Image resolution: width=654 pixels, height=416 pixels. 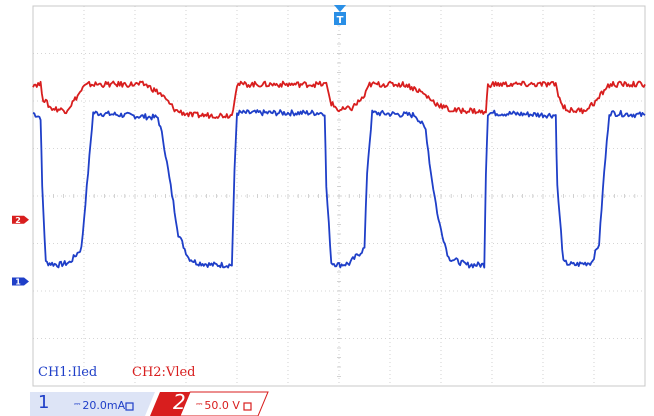 I want to click on trigger-marker: T, so click(x=340, y=15).